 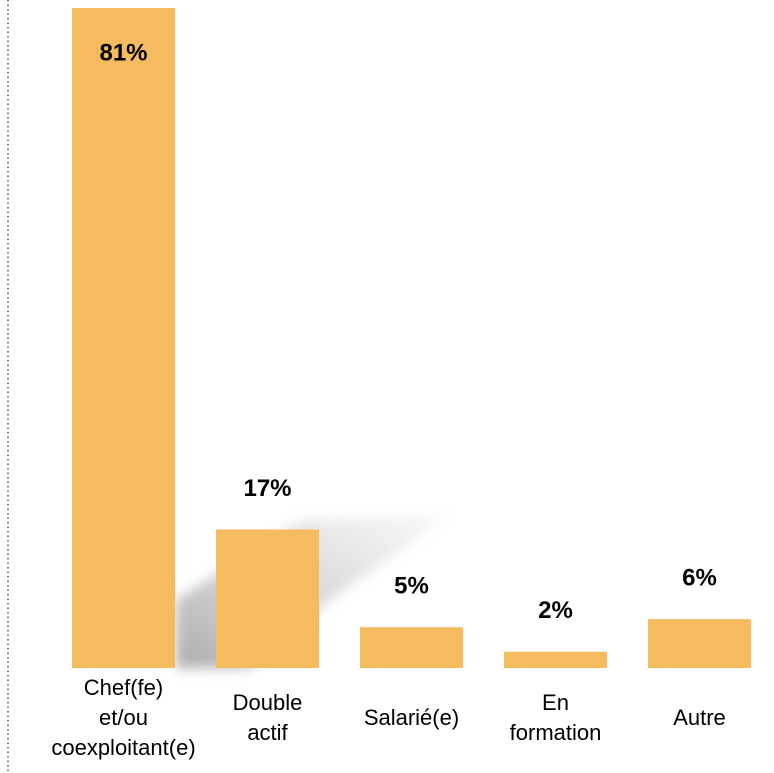 I want to click on x-tick-label: Double actif, so click(x=267, y=717).